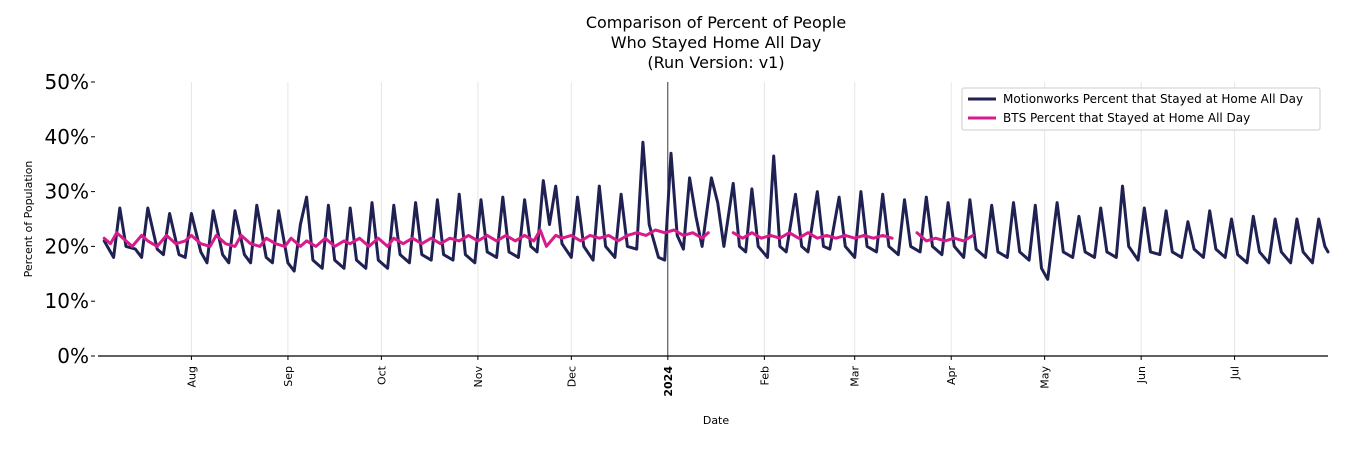  Describe the element at coordinates (191, 376) in the screenshot. I see `x-tick-label-aug: Aug` at that location.